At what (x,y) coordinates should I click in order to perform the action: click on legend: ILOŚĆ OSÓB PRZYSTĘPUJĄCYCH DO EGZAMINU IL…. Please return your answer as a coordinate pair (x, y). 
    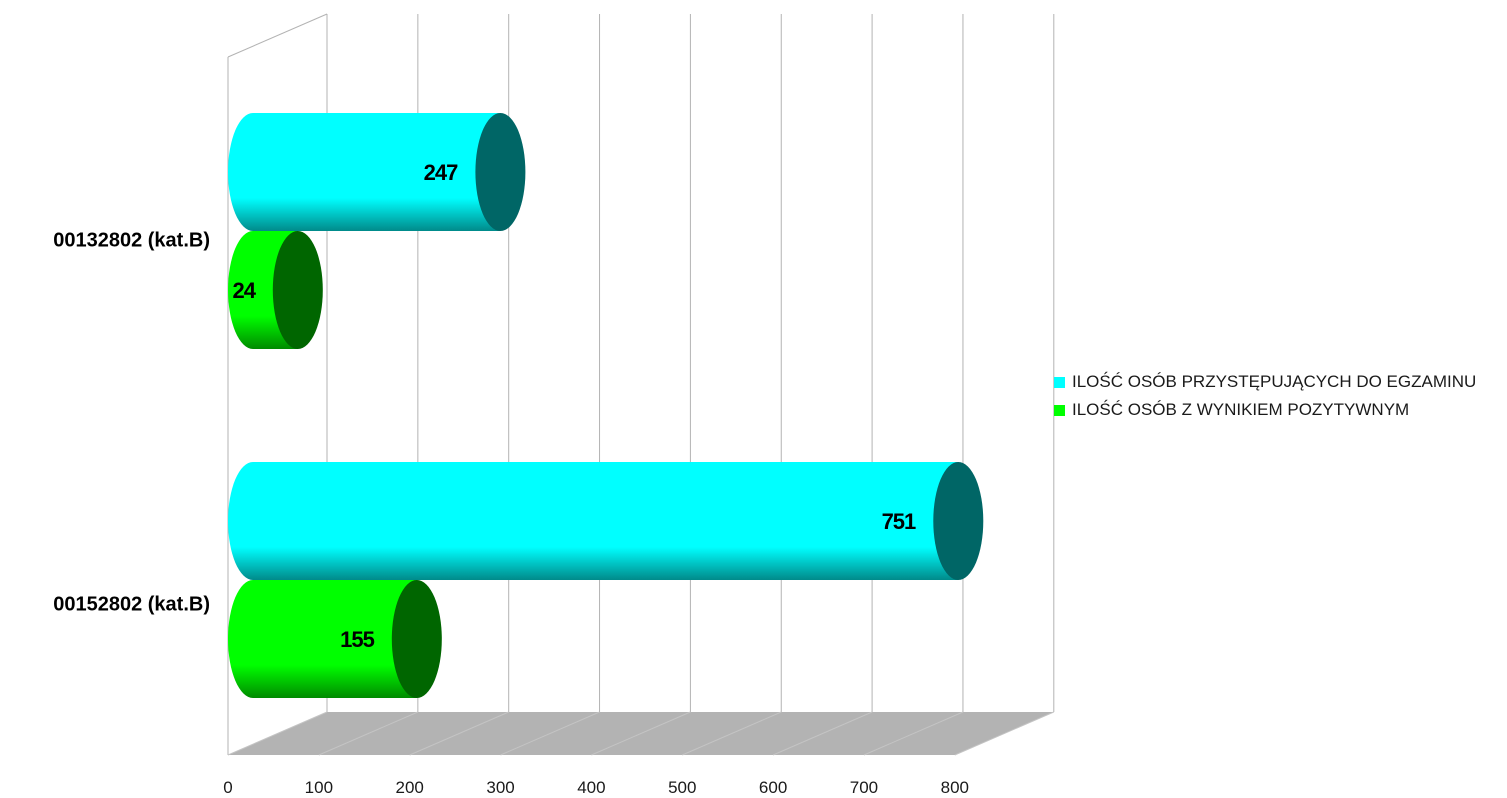
    Looking at the image, I should click on (1277, 400).